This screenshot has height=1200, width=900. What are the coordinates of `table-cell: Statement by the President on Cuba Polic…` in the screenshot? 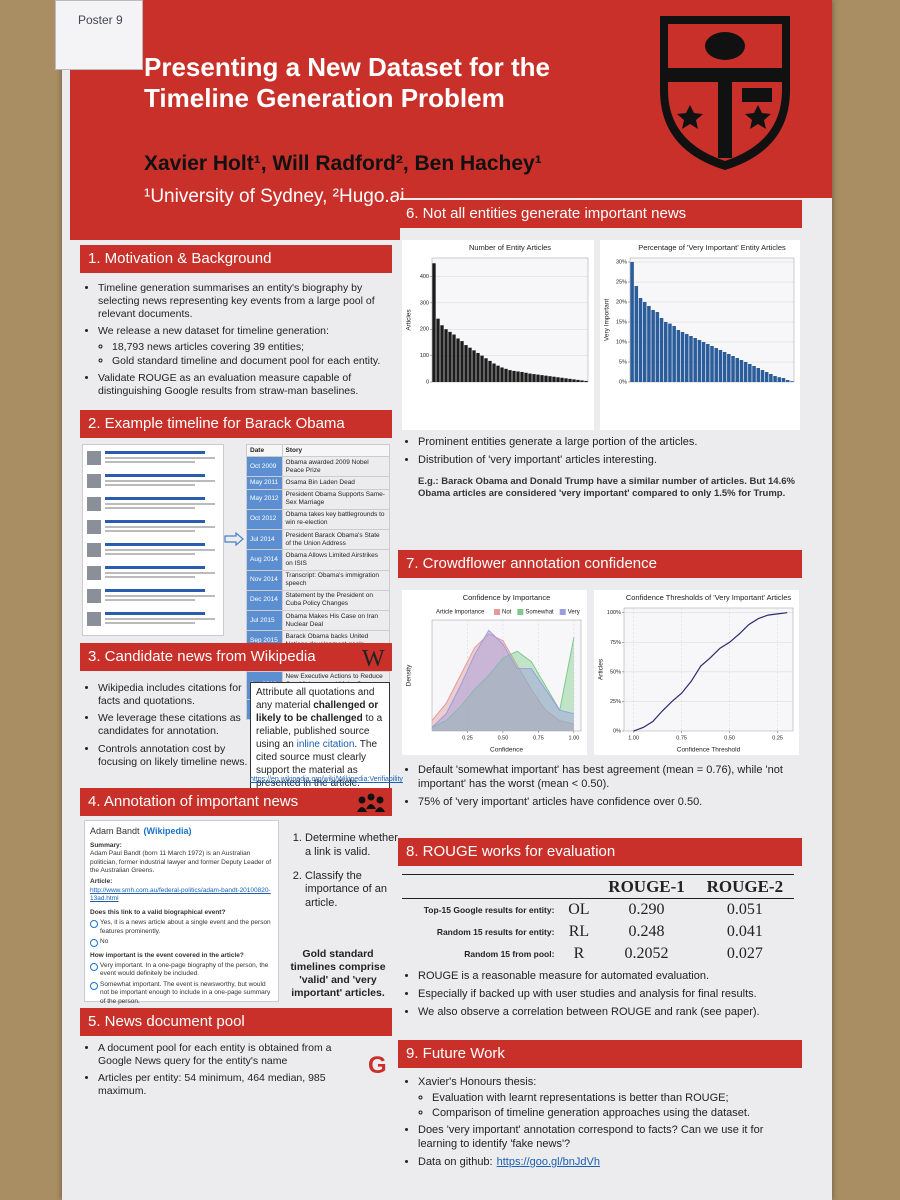 It's located at (336, 600).